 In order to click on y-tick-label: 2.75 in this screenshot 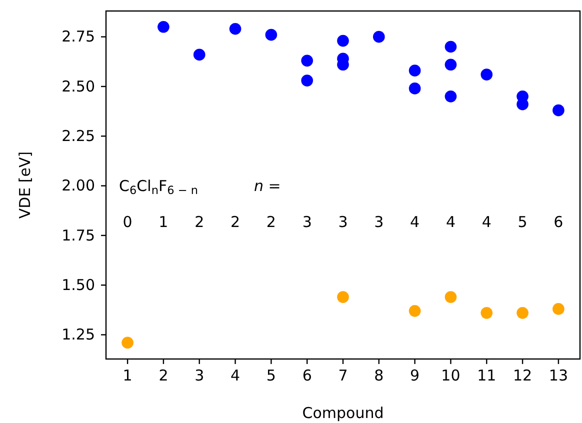, I will do `click(78, 37)`.